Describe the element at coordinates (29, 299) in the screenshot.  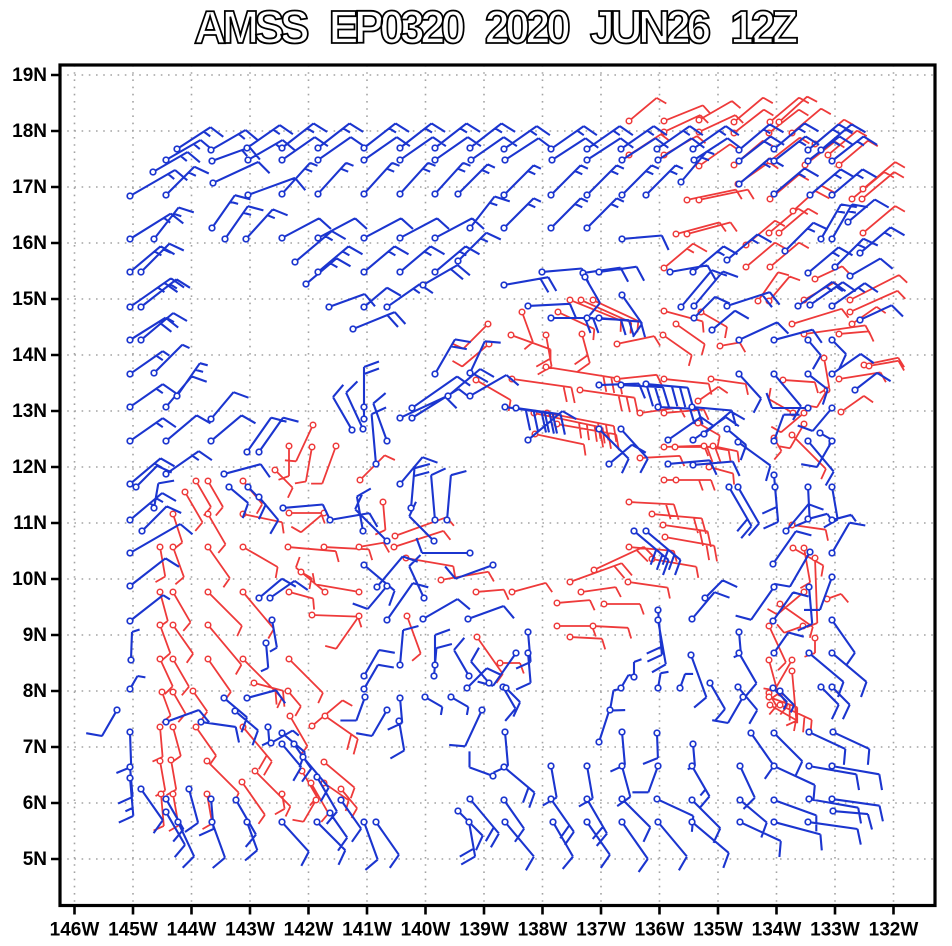
I see `svg-text: 15N` at that location.